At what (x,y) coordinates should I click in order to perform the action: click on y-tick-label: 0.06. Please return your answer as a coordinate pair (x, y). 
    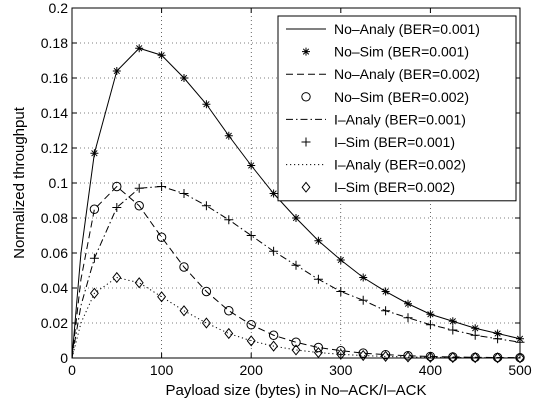
    Looking at the image, I should click on (54, 253).